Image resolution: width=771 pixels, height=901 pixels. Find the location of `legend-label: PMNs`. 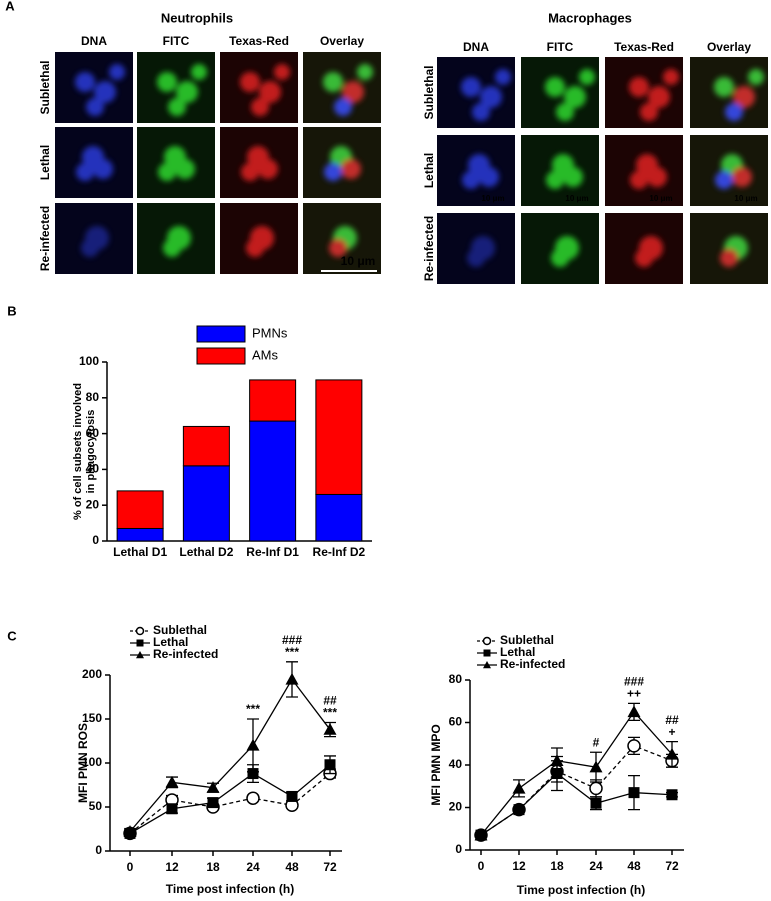

legend-label: PMNs is located at coordinates (270, 332).